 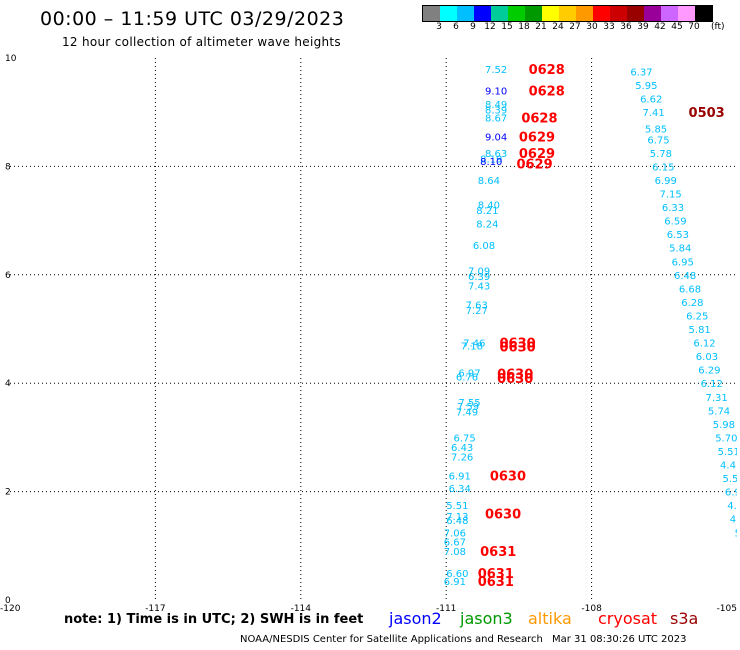 I want to click on x-tick-label: -108, so click(x=591, y=609).